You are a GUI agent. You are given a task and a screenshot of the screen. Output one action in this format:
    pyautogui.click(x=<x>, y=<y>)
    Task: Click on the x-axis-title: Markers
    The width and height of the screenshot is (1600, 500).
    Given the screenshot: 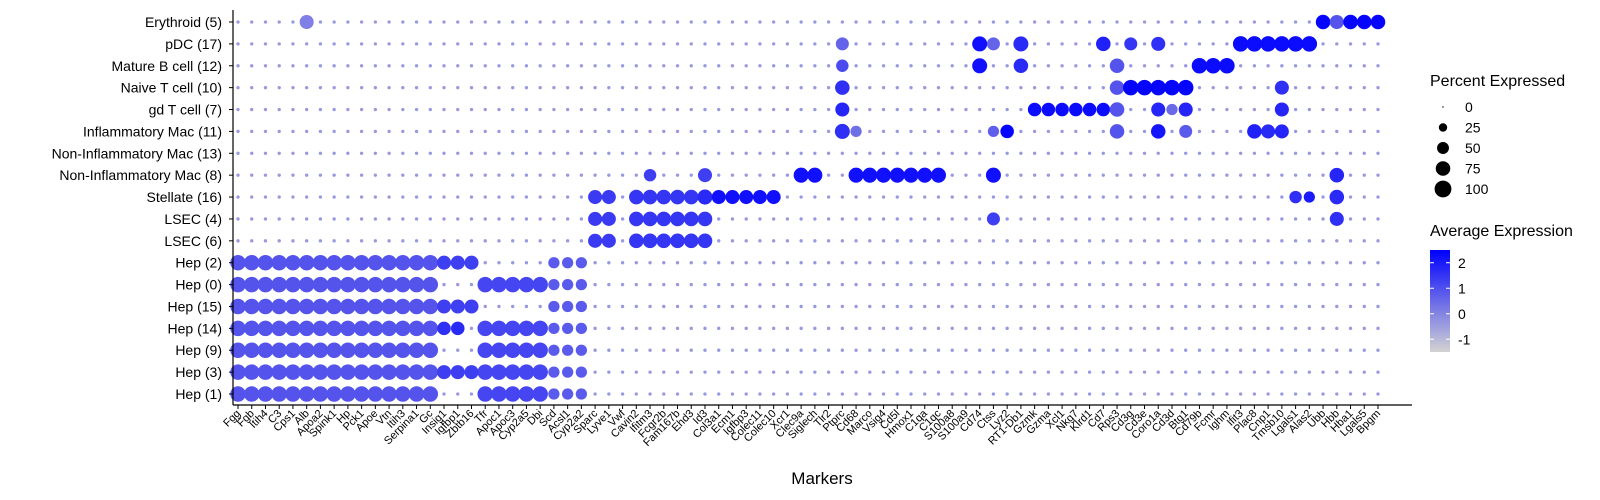 What is the action you would take?
    pyautogui.click(x=821, y=478)
    